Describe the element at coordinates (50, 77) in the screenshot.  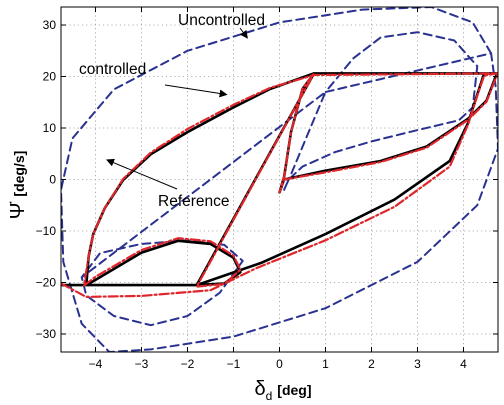
I see `y-tick-label: 20` at that location.